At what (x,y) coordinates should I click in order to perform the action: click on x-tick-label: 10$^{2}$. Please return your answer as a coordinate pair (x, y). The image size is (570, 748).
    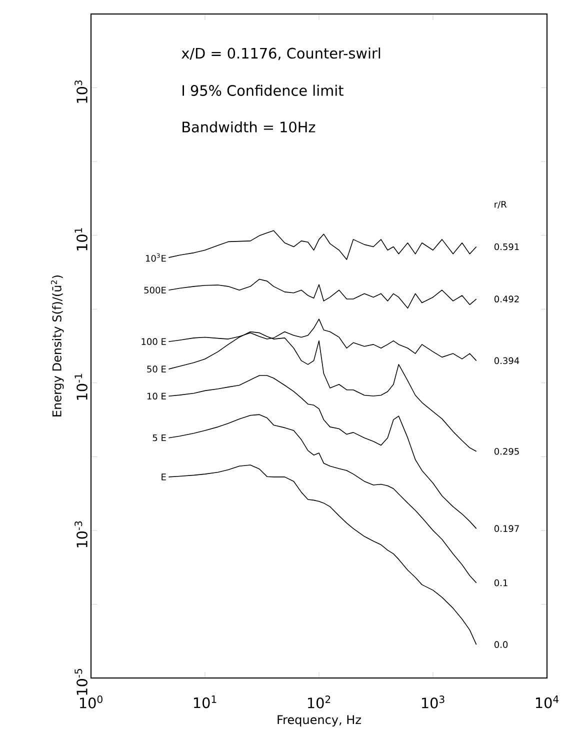
    Looking at the image, I should click on (319, 702).